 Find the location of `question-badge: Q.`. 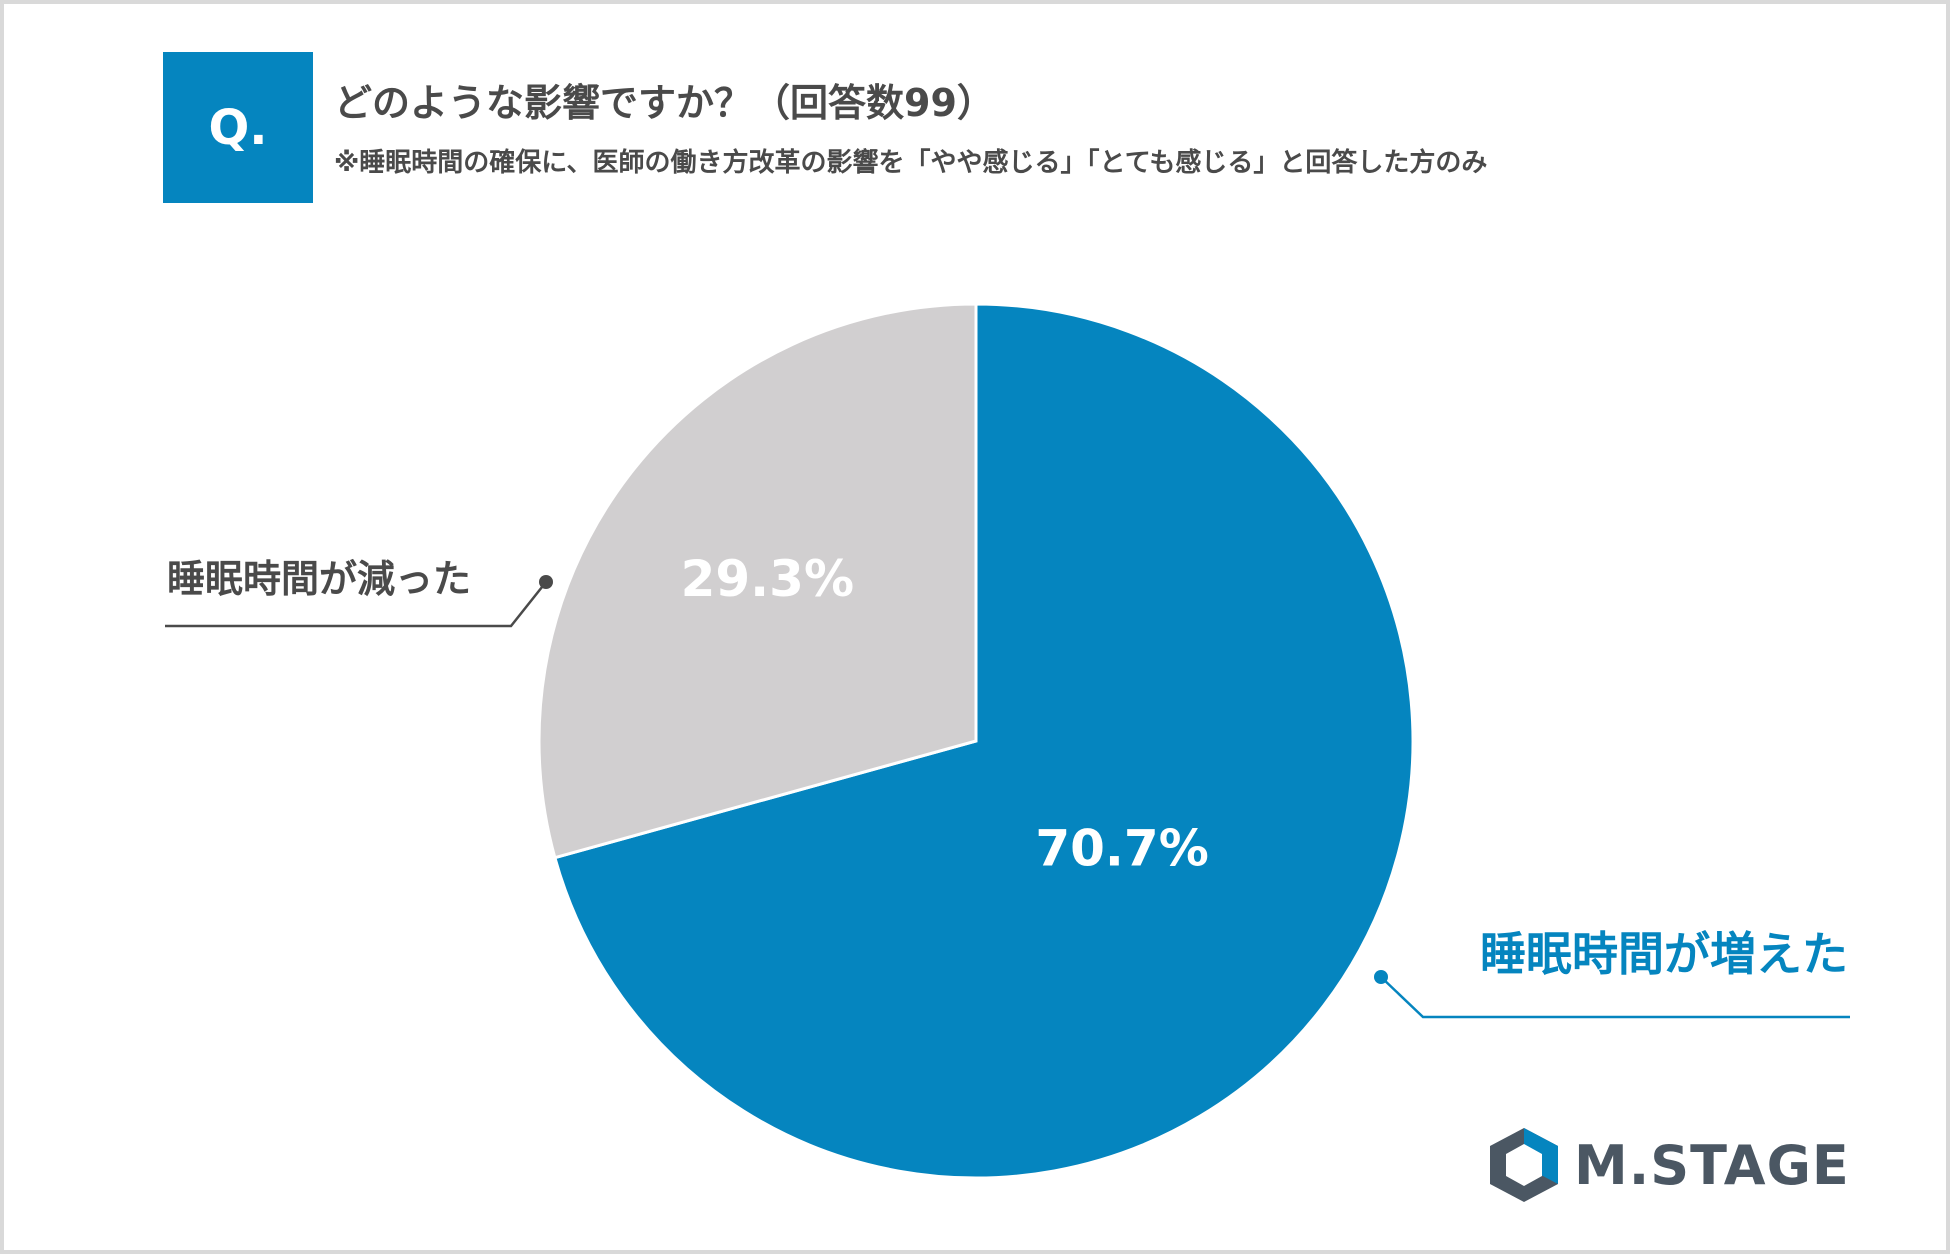

question-badge: Q. is located at coordinates (238, 127).